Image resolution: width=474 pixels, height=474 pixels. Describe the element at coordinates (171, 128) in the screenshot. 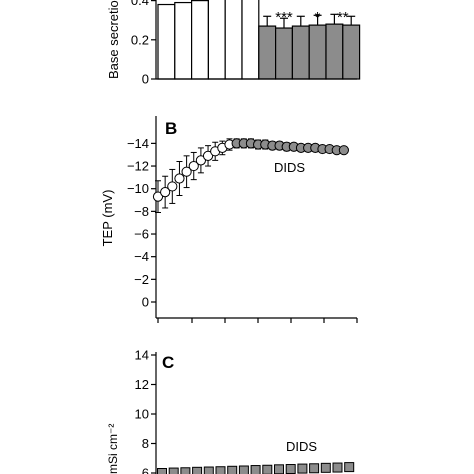

I see `panel-b-label: B` at that location.